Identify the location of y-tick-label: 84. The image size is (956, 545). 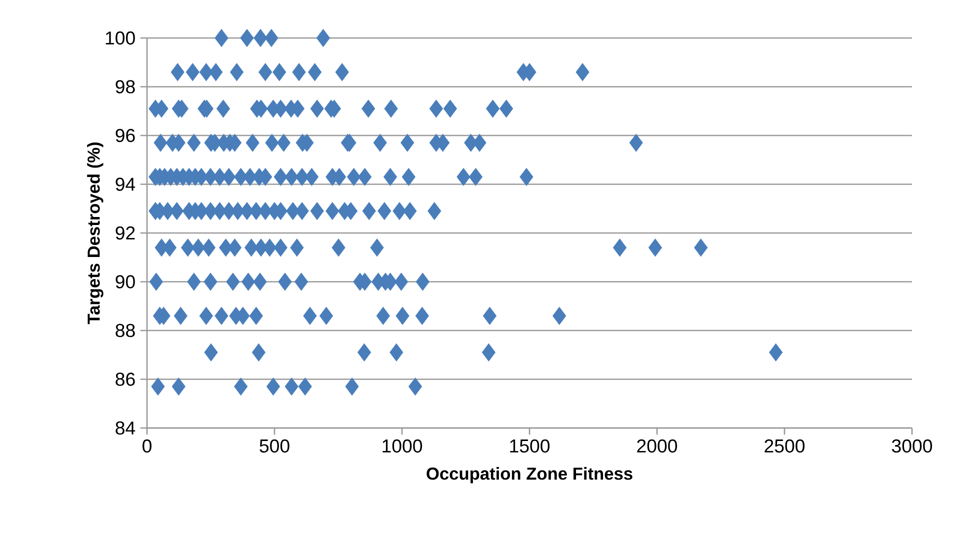
(126, 428).